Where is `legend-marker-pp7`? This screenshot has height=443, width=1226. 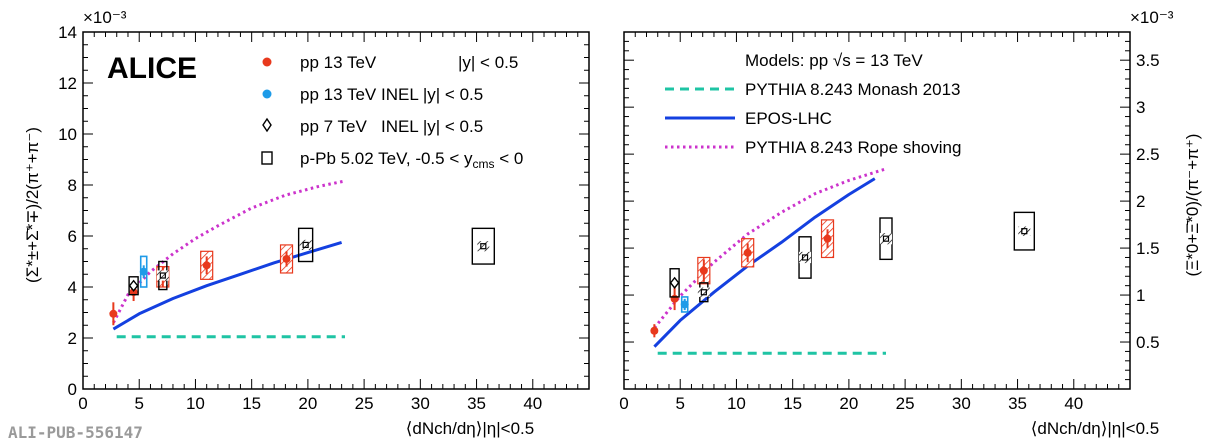 legend-marker-pp7 is located at coordinates (267, 125).